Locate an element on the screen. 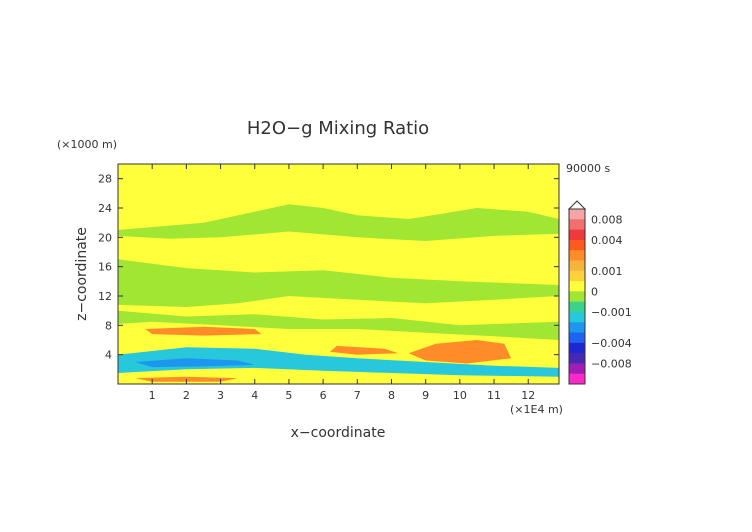 The height and width of the screenshot is (532, 752). y-tick-label: 16 is located at coordinates (105, 267).